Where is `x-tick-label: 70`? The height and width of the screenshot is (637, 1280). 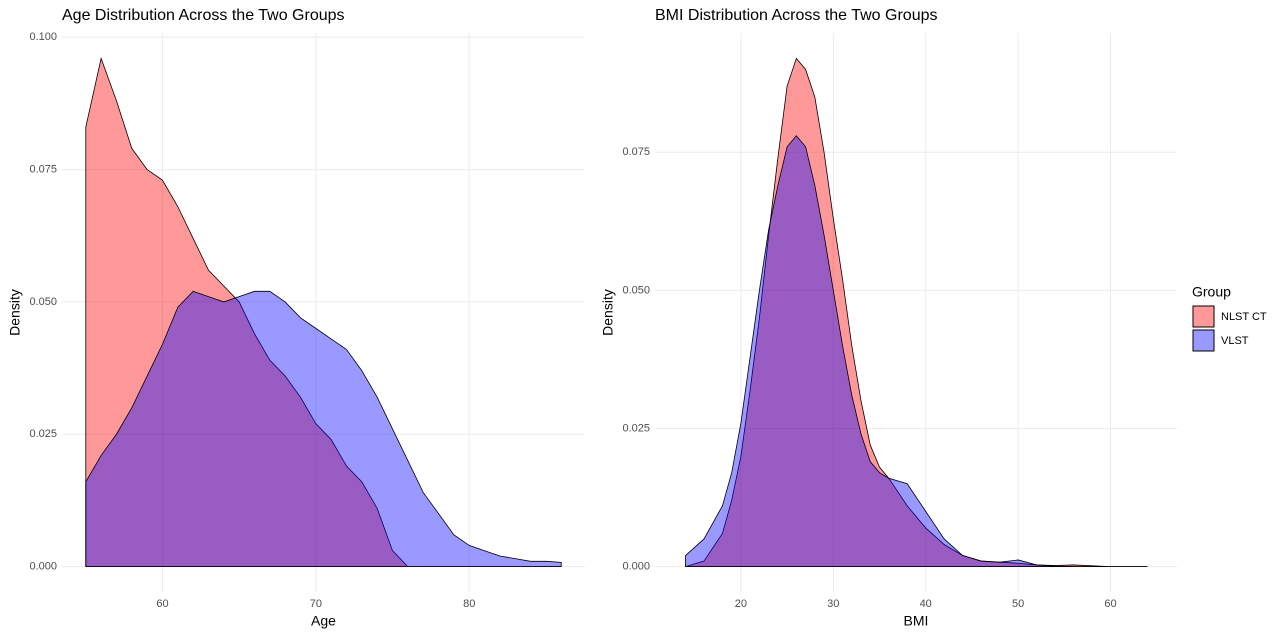 x-tick-label: 70 is located at coordinates (316, 604).